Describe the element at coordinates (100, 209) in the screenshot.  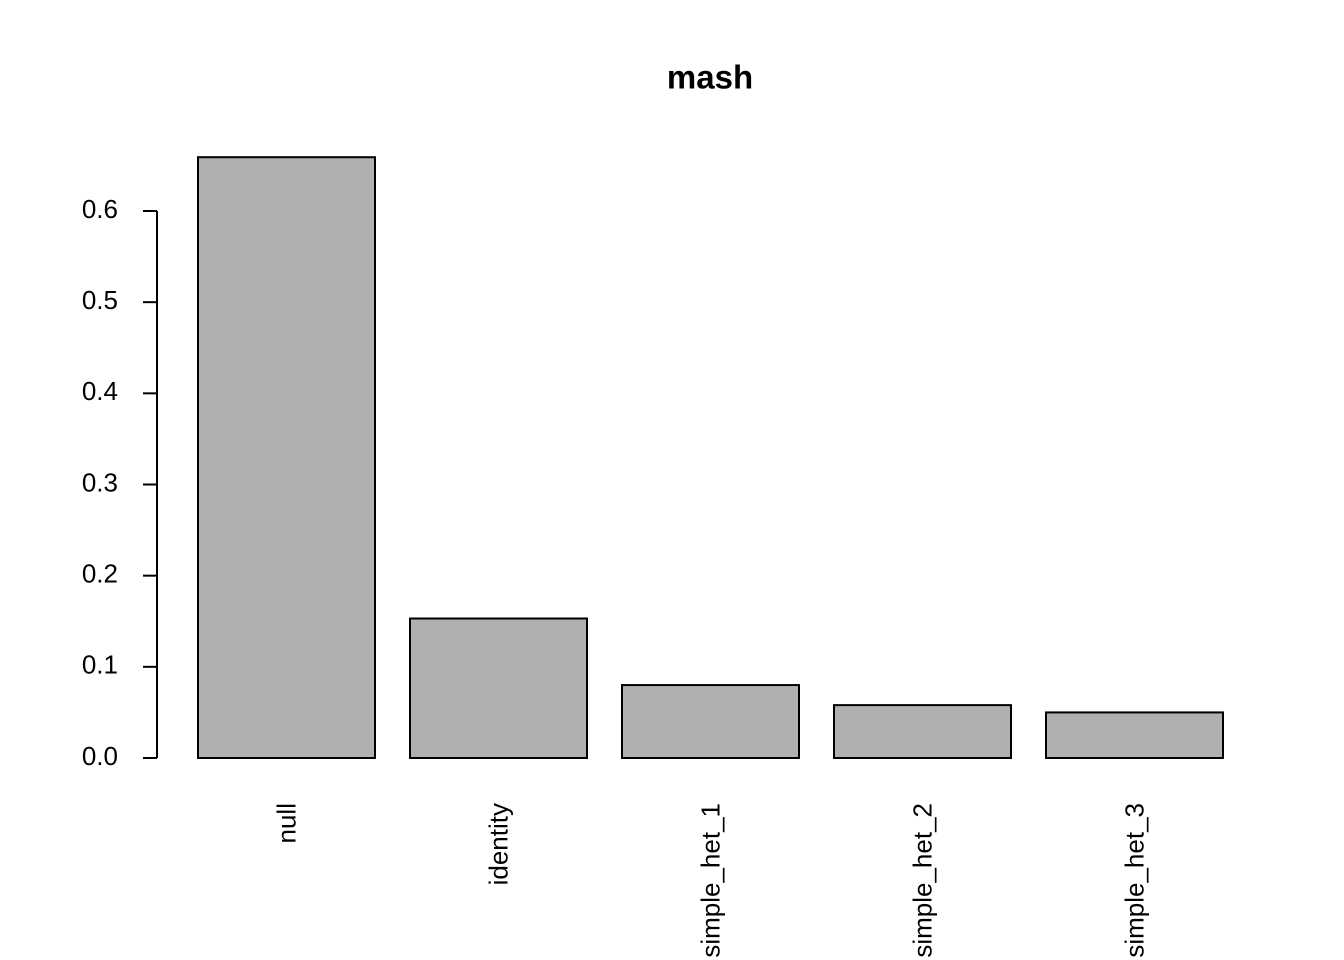
I see `y-tick-label: 0.6` at that location.